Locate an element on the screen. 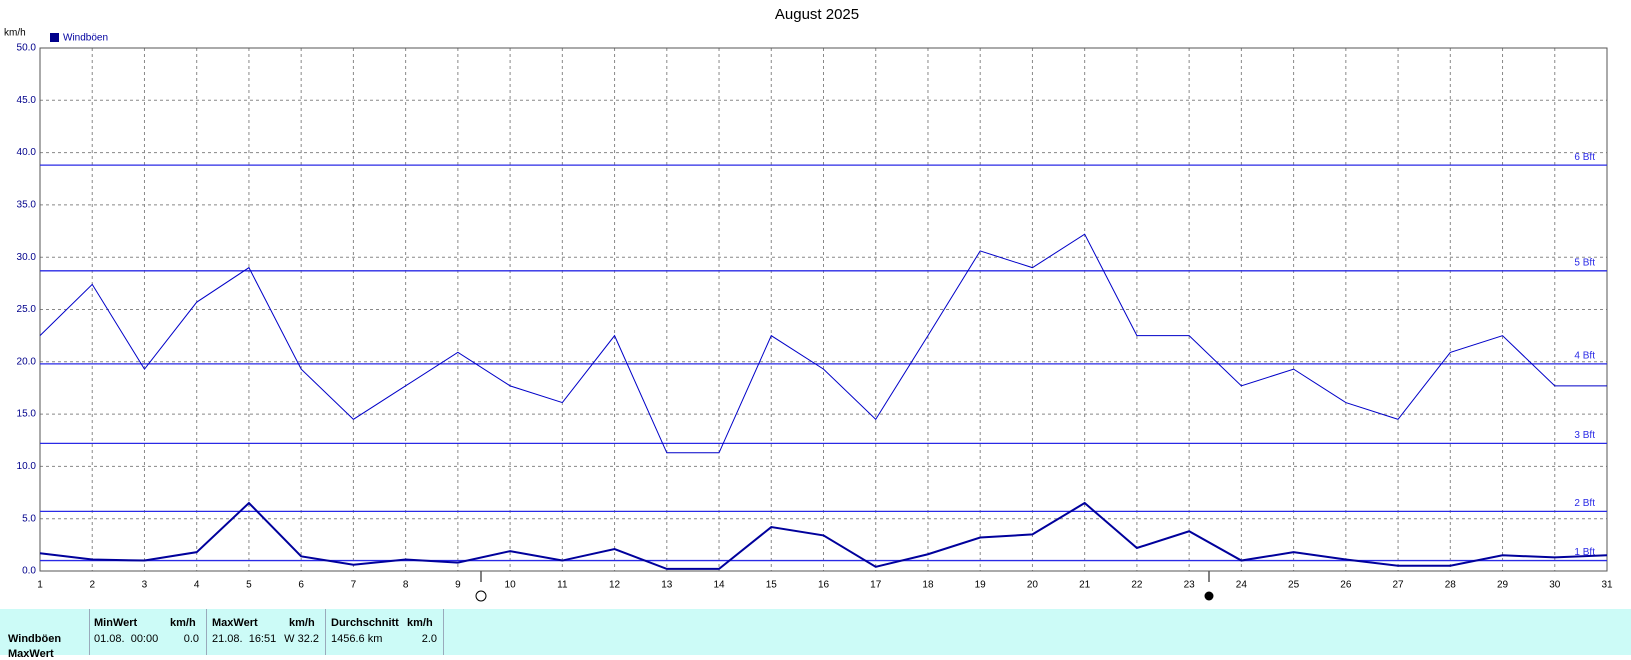 This screenshot has height=660, width=1631. beaufort-label: 2 Bft is located at coordinates (1584, 503).